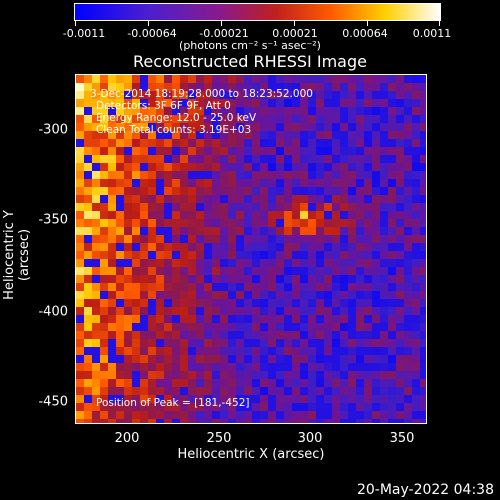 Image resolution: width=500 pixels, height=500 pixels. Describe the element at coordinates (432, 33) in the screenshot. I see `colorbar-tick-label: 0.0011` at that location.